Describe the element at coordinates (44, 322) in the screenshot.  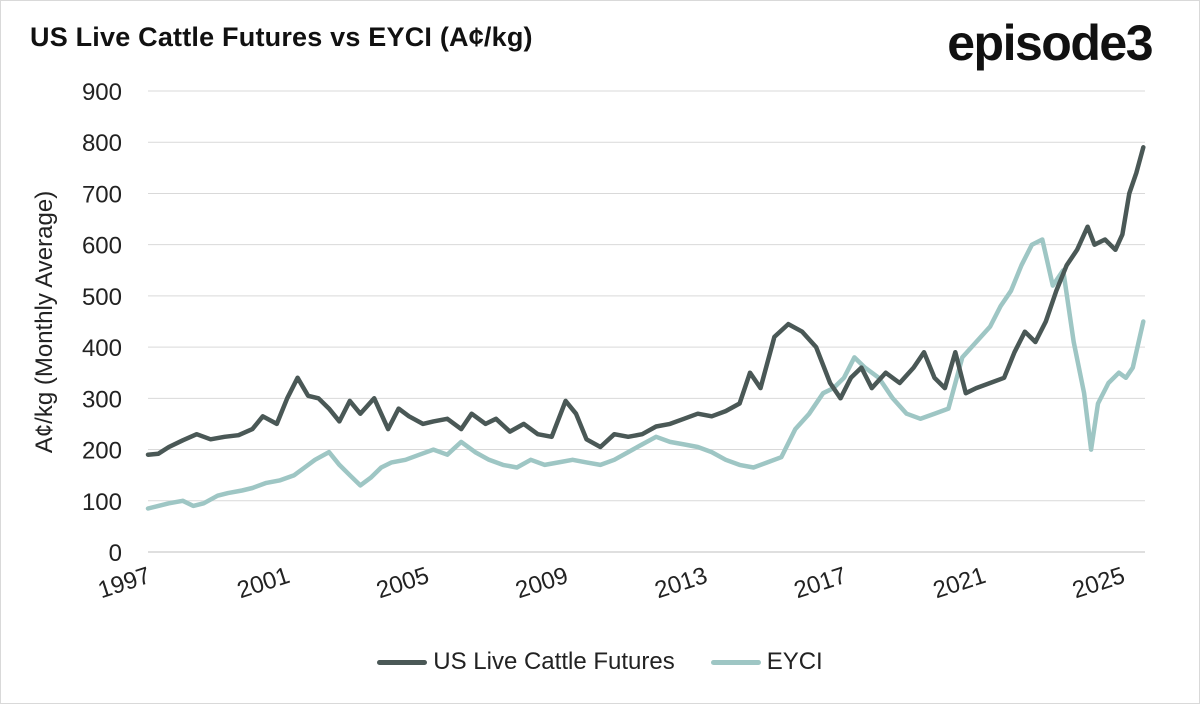
I see `y-axis-label: A¢/kg (Monthly Average)` at that location.